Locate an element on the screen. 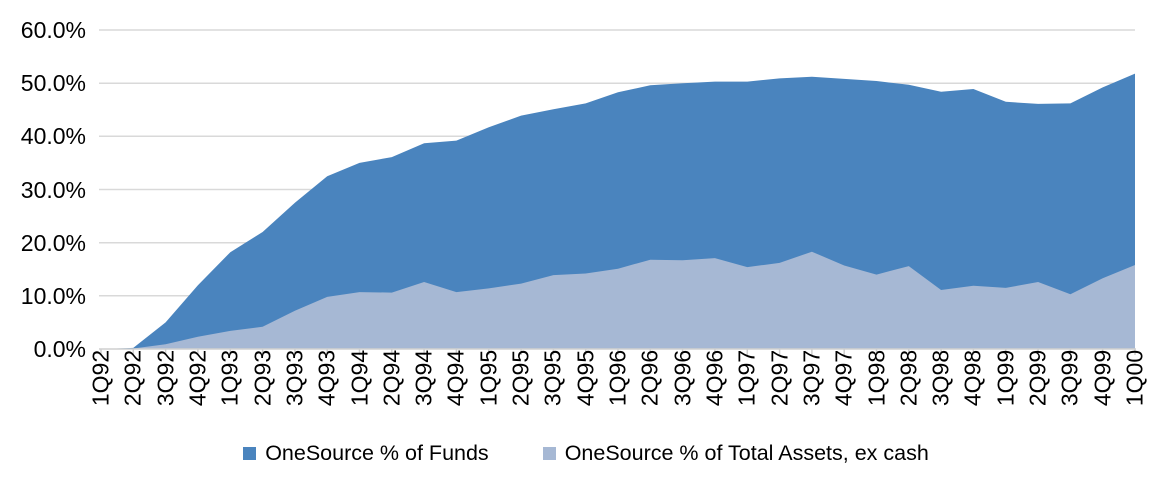 Image resolution: width=1152 pixels, height=496 pixels. x-tick-label: 4Q93 is located at coordinates (326, 378).